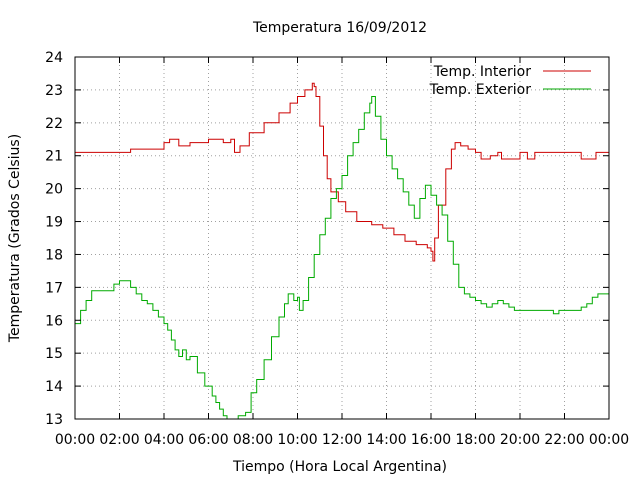 The image size is (640, 480). What do you see at coordinates (54, 157) in the screenshot?
I see `y-tick-label: 21` at bounding box center [54, 157].